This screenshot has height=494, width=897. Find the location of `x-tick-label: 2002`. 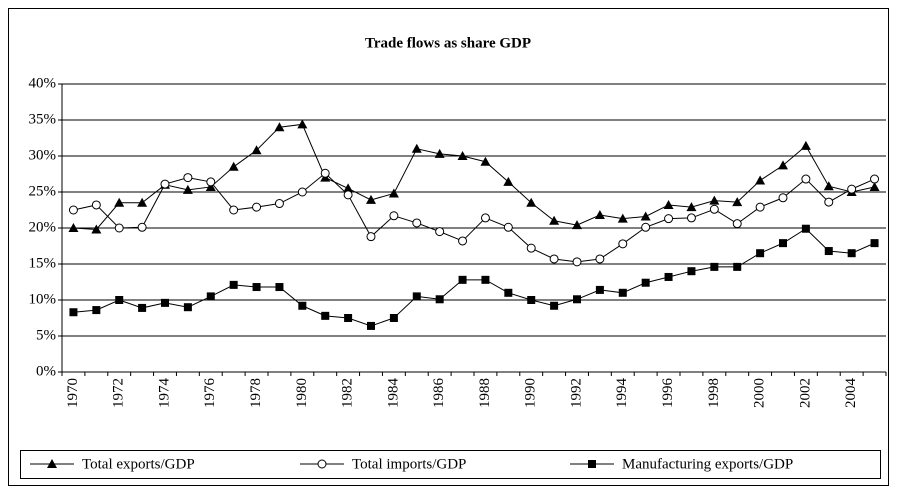

x-tick-label: 2002 is located at coordinates (805, 393).